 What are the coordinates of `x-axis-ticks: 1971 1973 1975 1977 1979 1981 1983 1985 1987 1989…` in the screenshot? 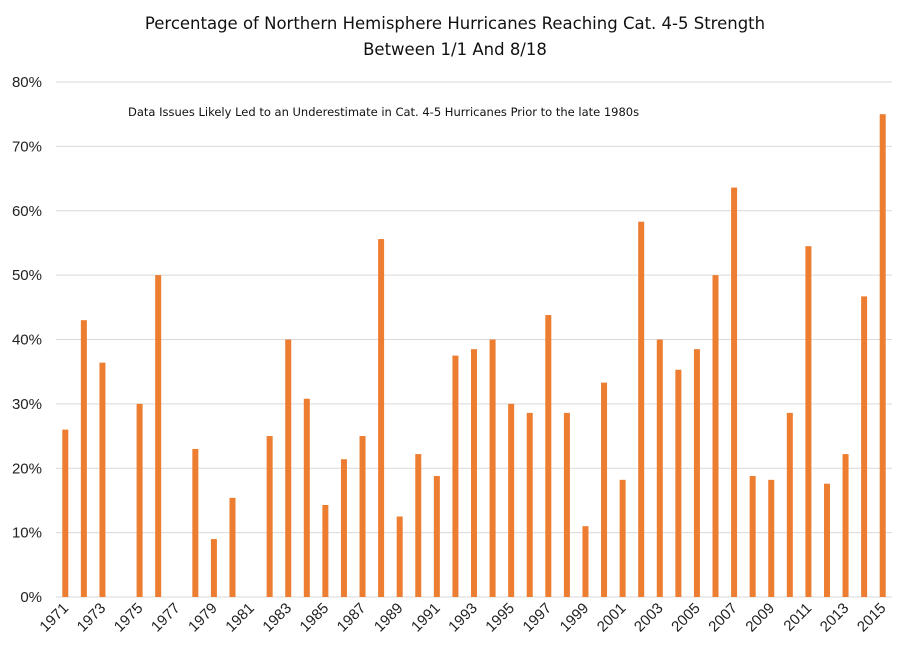 It's located at (462, 618).